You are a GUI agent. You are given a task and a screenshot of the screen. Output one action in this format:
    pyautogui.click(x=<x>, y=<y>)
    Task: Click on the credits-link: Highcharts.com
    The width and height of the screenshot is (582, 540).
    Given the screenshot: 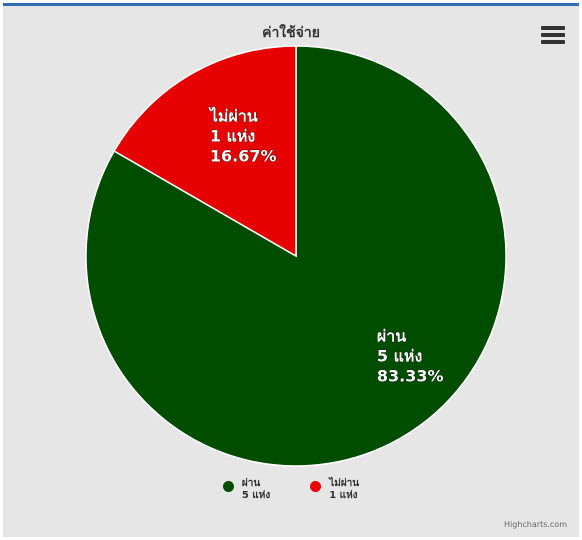 What is the action you would take?
    pyautogui.click(x=535, y=524)
    